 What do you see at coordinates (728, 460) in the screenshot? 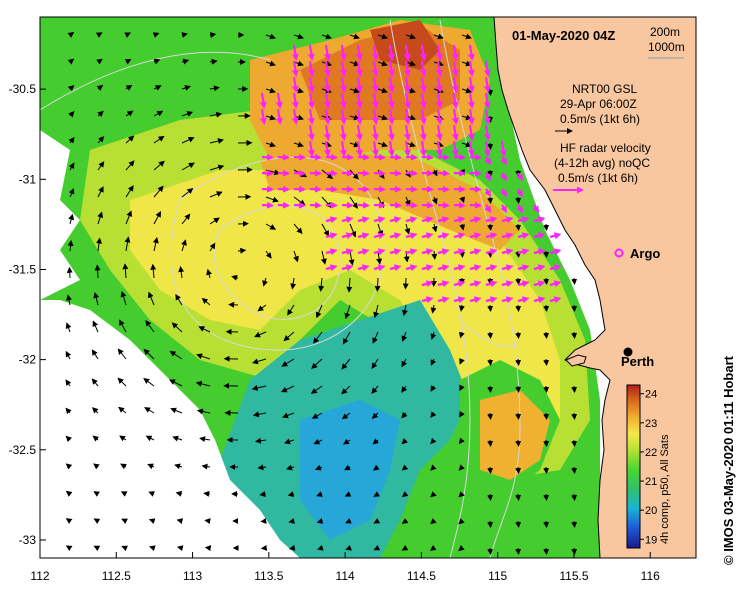
I see `credit-label: © IMOS 03-May-2020 01:11 Hobart` at bounding box center [728, 460].